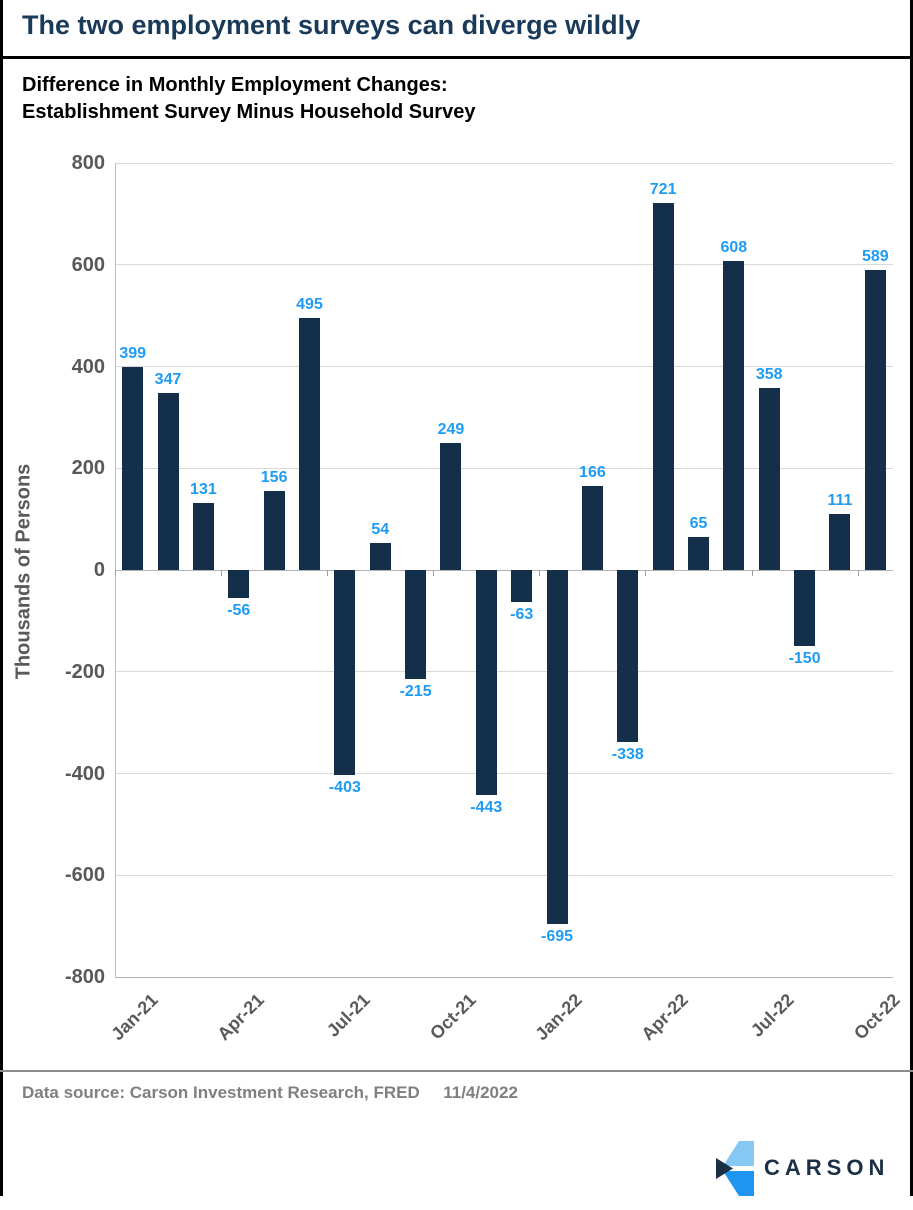 Image resolution: width=913 pixels, height=1210 pixels. Describe the element at coordinates (877, 1016) in the screenshot. I see `x-tick-label-Oct-22: Oct-22` at that location.